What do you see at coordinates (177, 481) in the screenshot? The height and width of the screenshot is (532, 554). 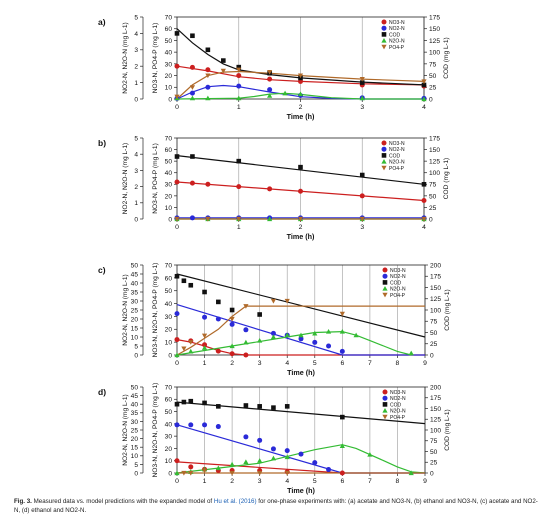 I see `x-tick-label: 0` at bounding box center [177, 481].